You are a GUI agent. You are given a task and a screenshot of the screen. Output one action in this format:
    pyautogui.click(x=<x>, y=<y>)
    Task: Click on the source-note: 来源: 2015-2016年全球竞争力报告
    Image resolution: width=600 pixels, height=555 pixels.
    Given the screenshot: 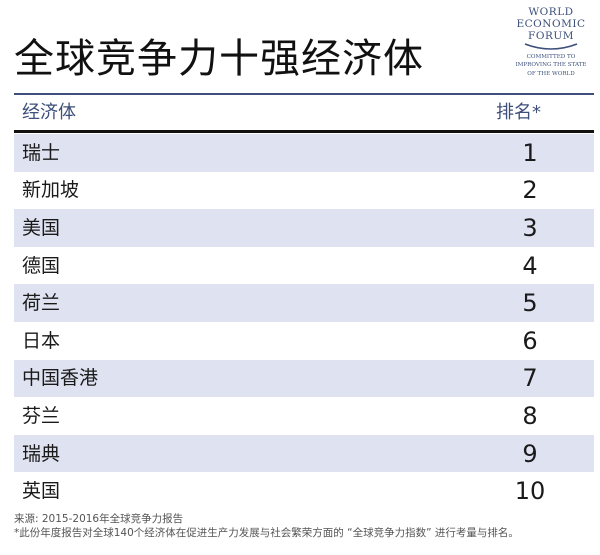 What is the action you would take?
    pyautogui.click(x=99, y=519)
    